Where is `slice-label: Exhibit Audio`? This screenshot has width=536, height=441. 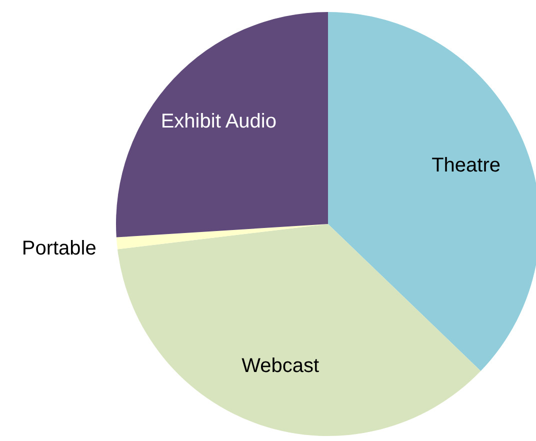 slice-label: Exhibit Audio is located at coordinates (218, 121).